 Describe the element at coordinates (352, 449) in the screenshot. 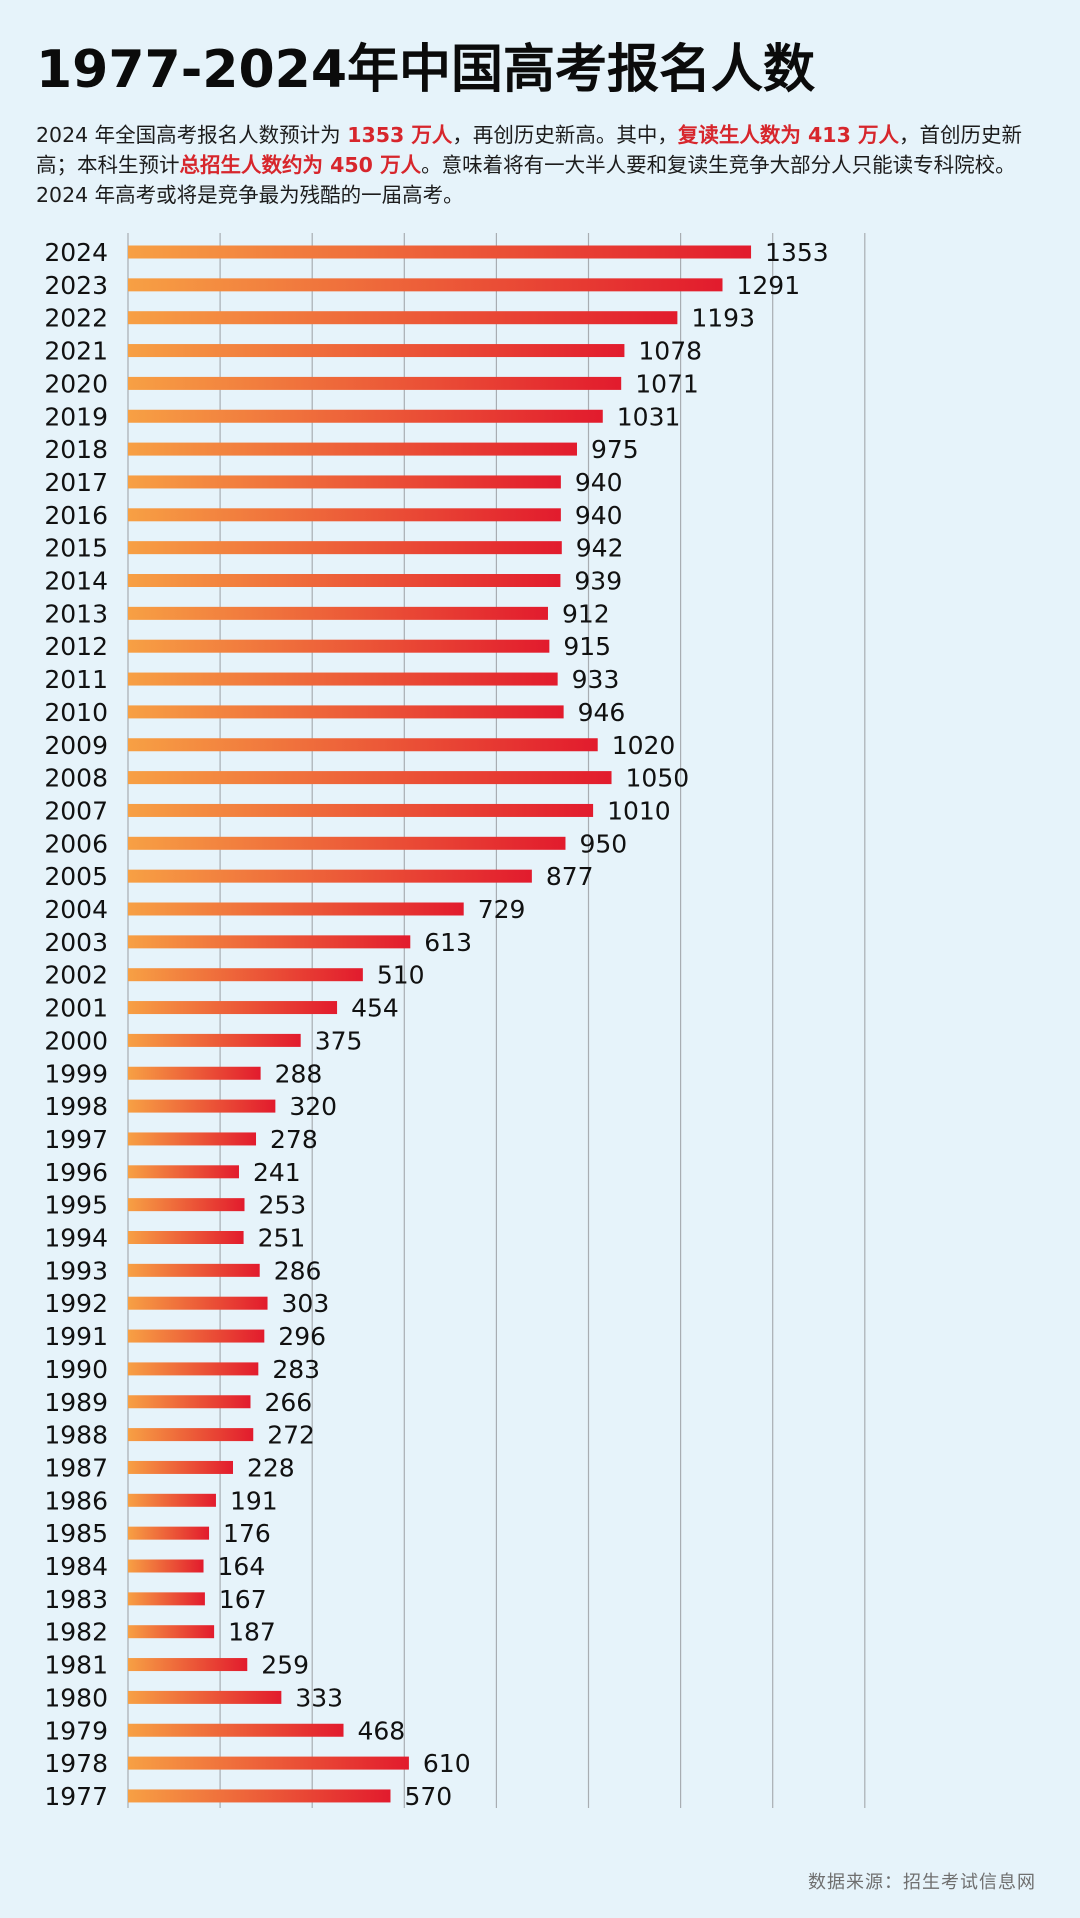

I see `bar-2018` at that location.